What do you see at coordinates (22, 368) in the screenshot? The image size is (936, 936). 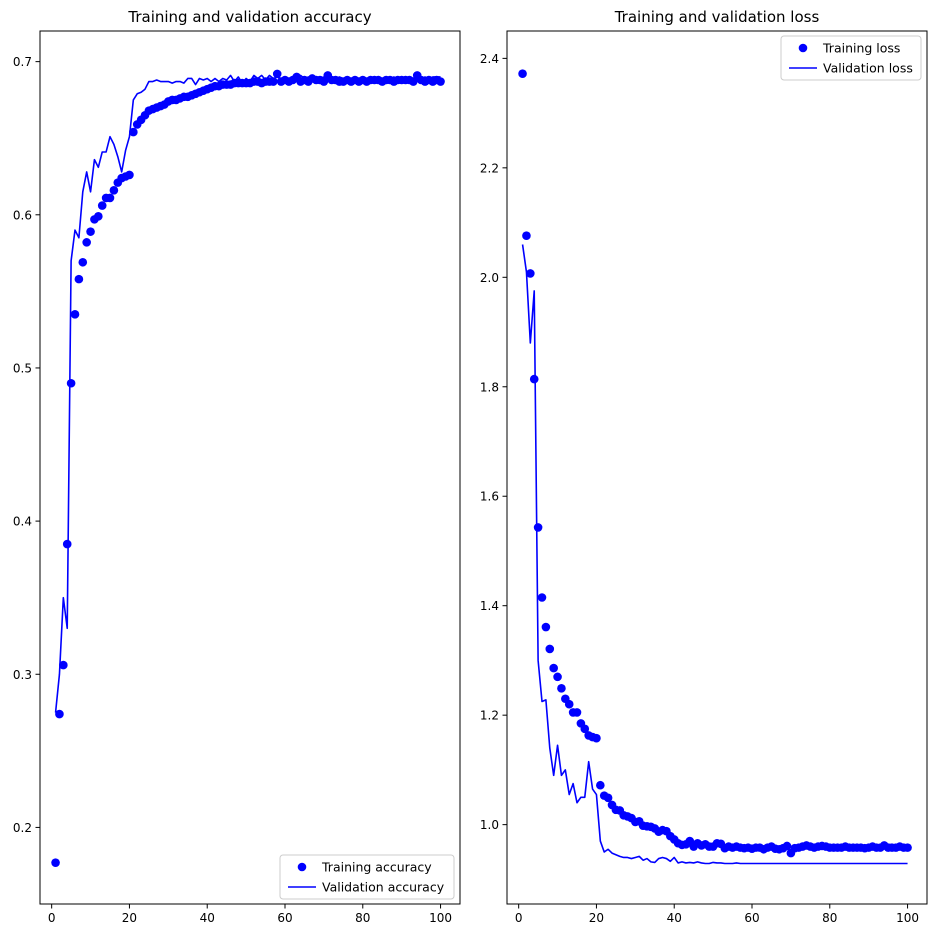 I see `y-tick-label: 0.5` at bounding box center [22, 368].